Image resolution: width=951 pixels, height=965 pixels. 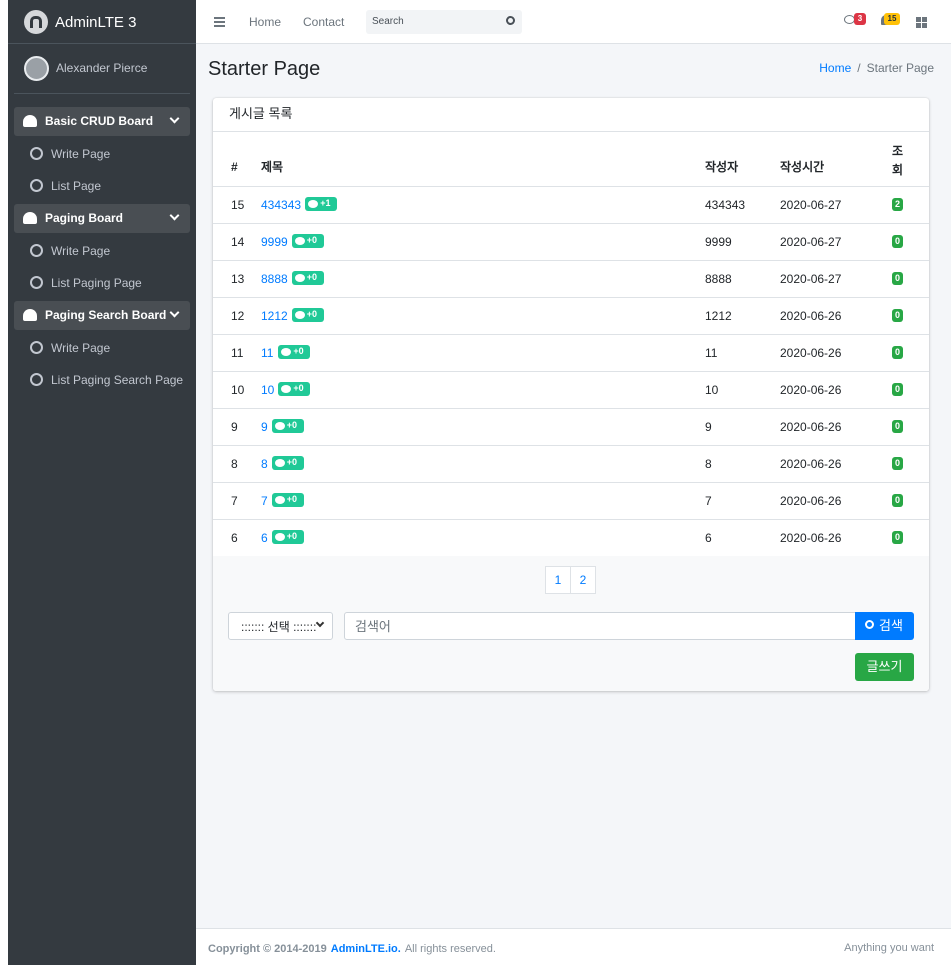 What do you see at coordinates (280, 626) in the screenshot?
I see `search-select: ::::::: 선택 :::::::` at bounding box center [280, 626].